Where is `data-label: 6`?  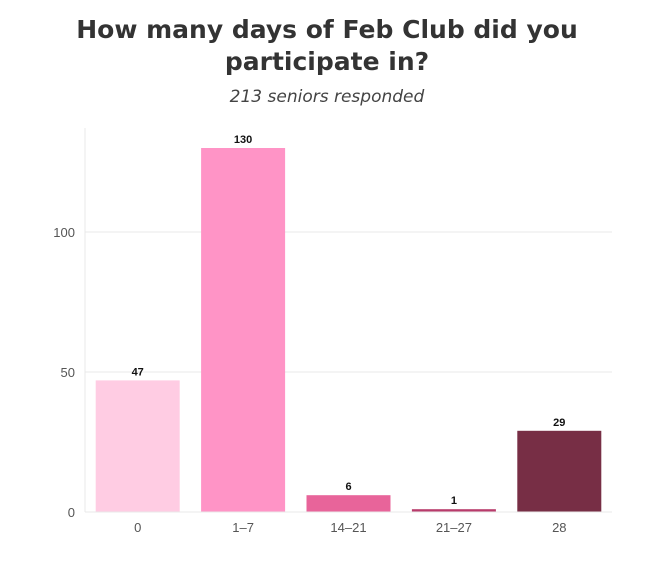
data-label: 6 is located at coordinates (348, 487).